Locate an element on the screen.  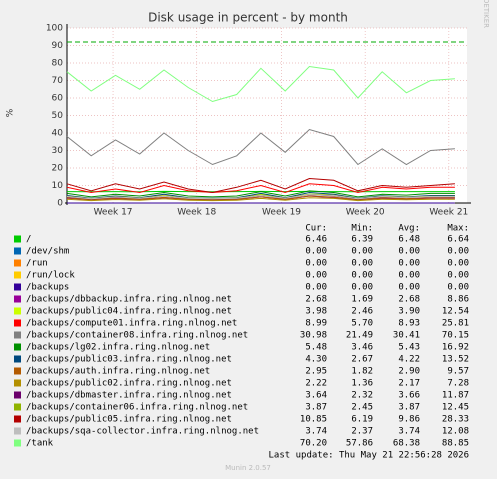
legend-stat: 5.43 is located at coordinates (409, 348).